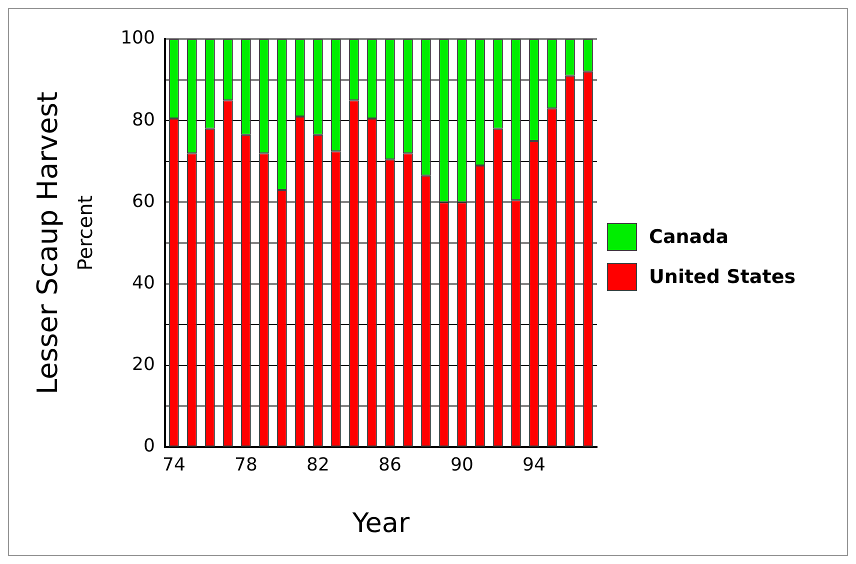 The height and width of the screenshot is (564, 856). What do you see at coordinates (143, 283) in the screenshot?
I see `y-tick-label: 40` at bounding box center [143, 283].